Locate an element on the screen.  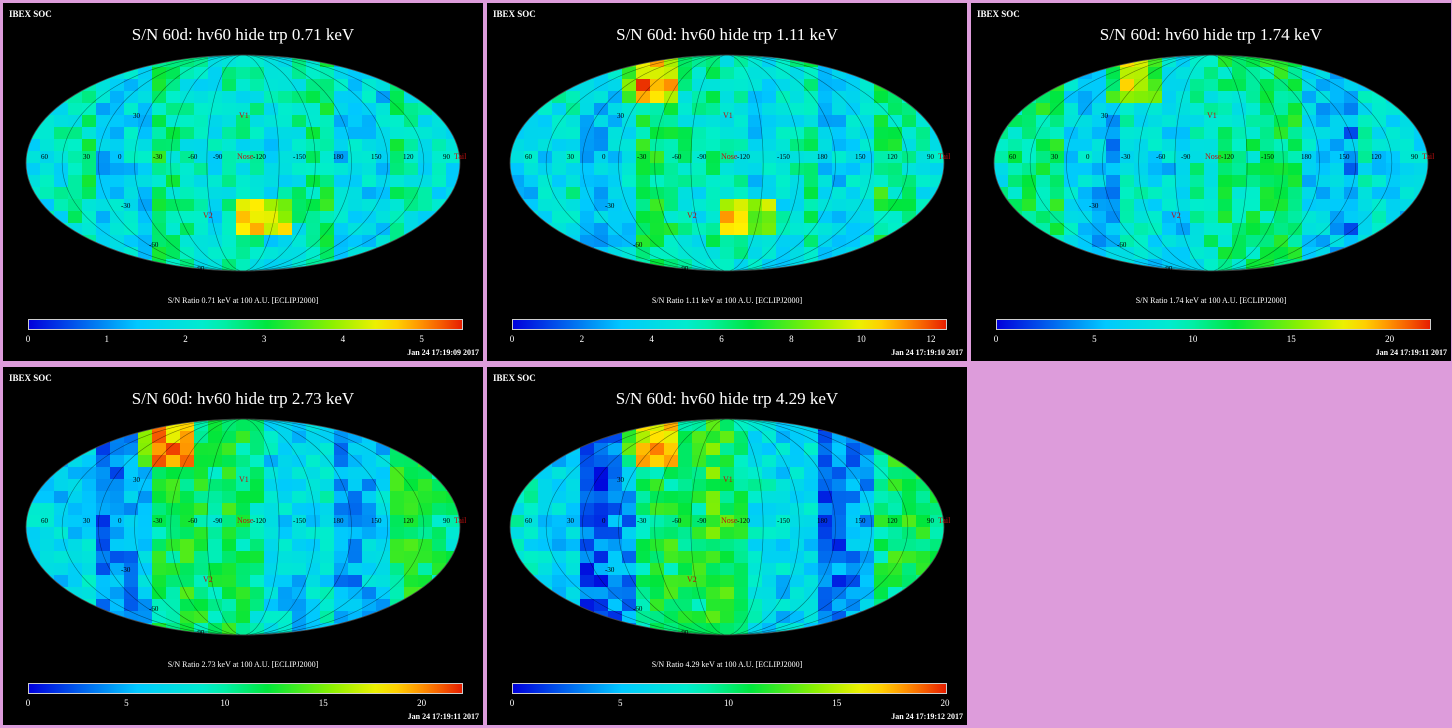
panel-title: S/N 60d: hv60 hide trp 1.74 keV is located at coordinates (1211, 34).